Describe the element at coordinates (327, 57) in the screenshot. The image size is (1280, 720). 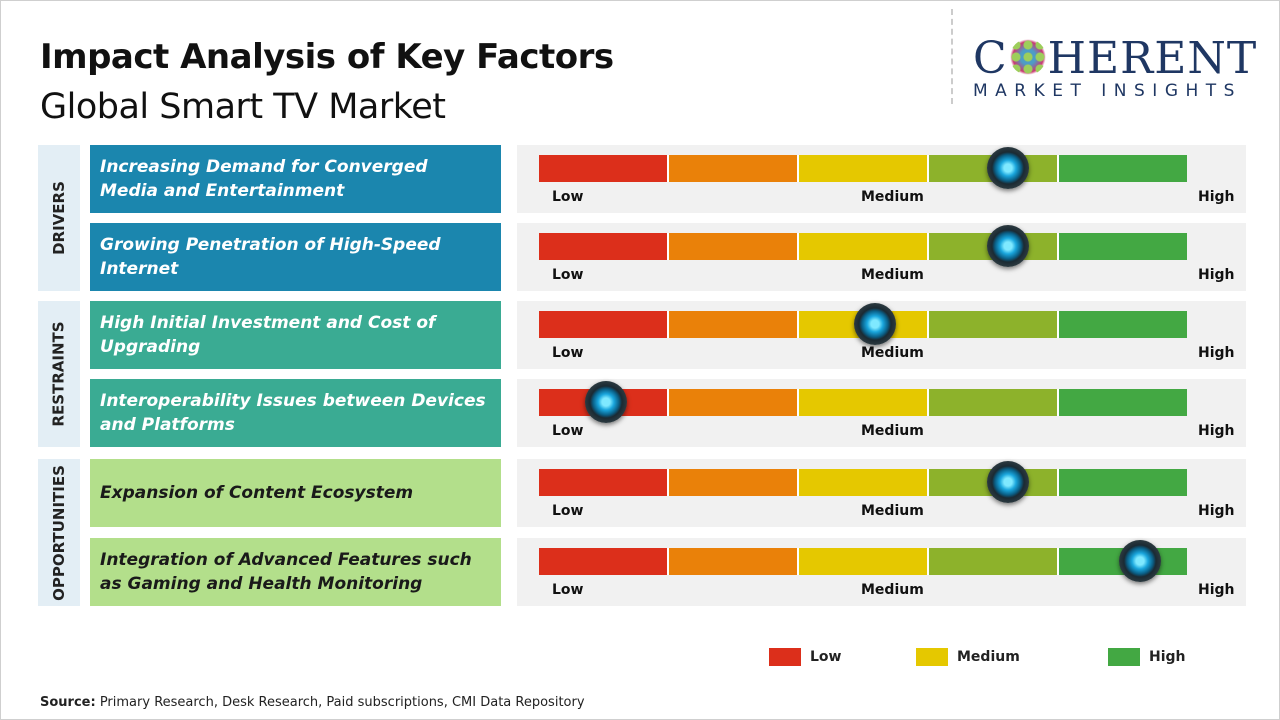
I see `page-title: Impact Analysis of Key Factors` at that location.